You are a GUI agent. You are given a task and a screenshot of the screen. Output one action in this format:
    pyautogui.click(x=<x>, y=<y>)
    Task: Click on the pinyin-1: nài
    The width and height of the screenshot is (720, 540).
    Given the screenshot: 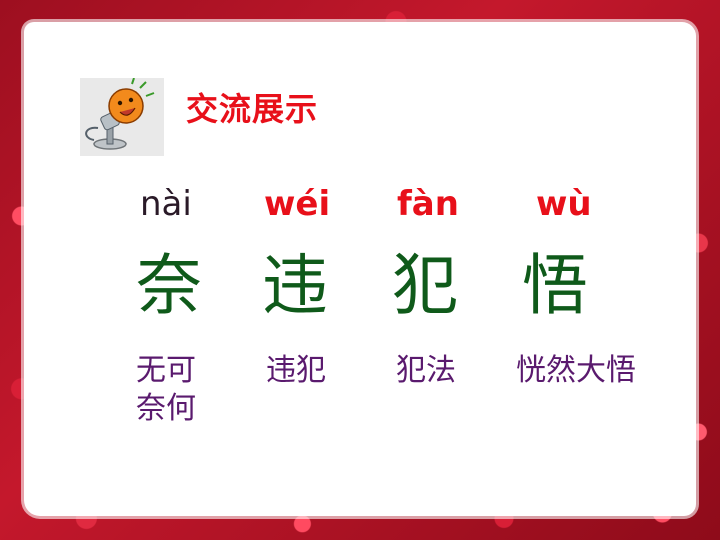 What is the action you would take?
    pyautogui.click(x=166, y=204)
    